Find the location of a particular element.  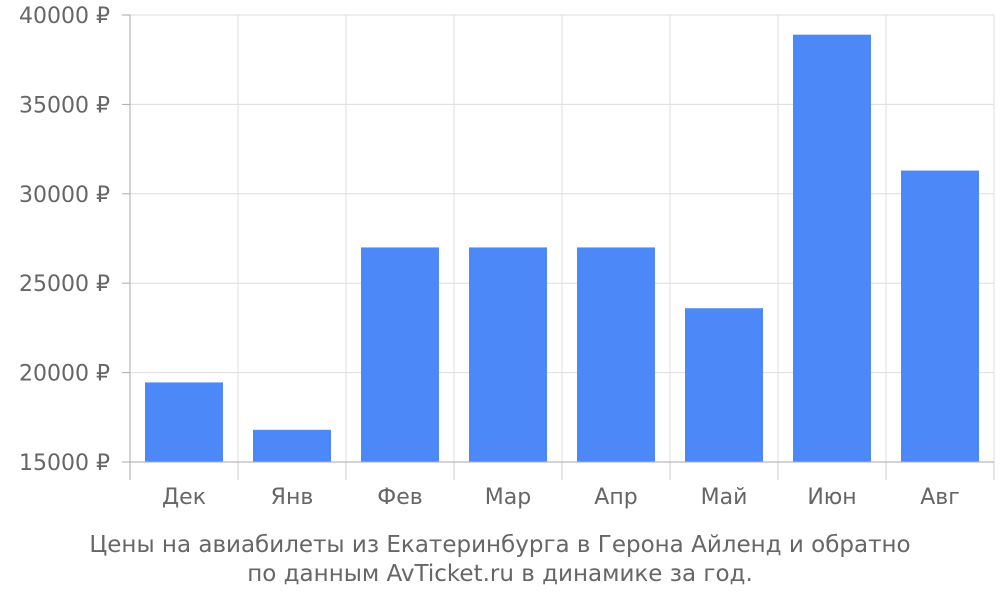

x-tick-label: Май is located at coordinates (724, 497).